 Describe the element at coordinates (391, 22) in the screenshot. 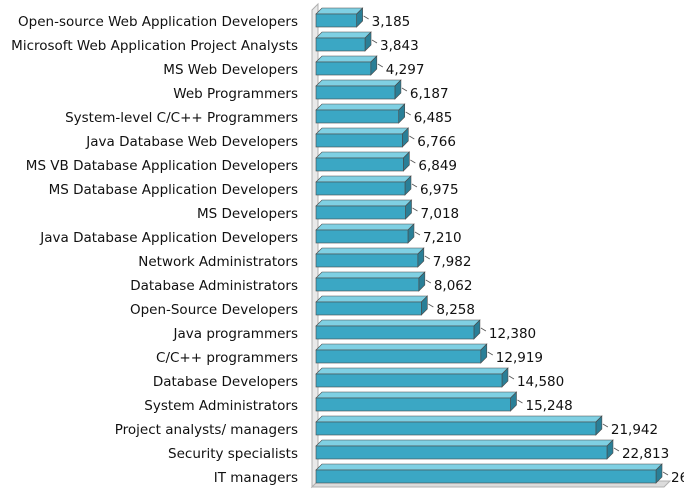

I see `value-label: 3,185` at that location.